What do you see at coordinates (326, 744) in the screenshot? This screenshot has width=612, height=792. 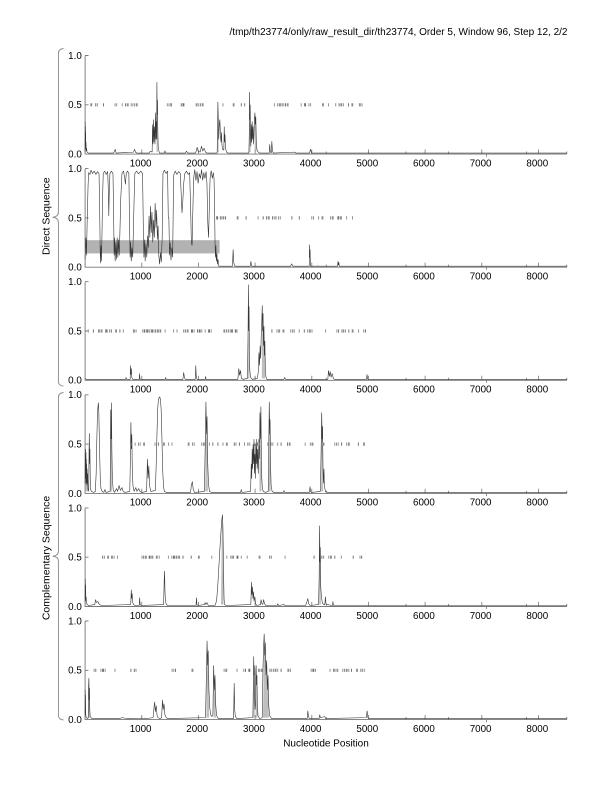 I see `svg-text: Nucleotide Position` at bounding box center [326, 744].